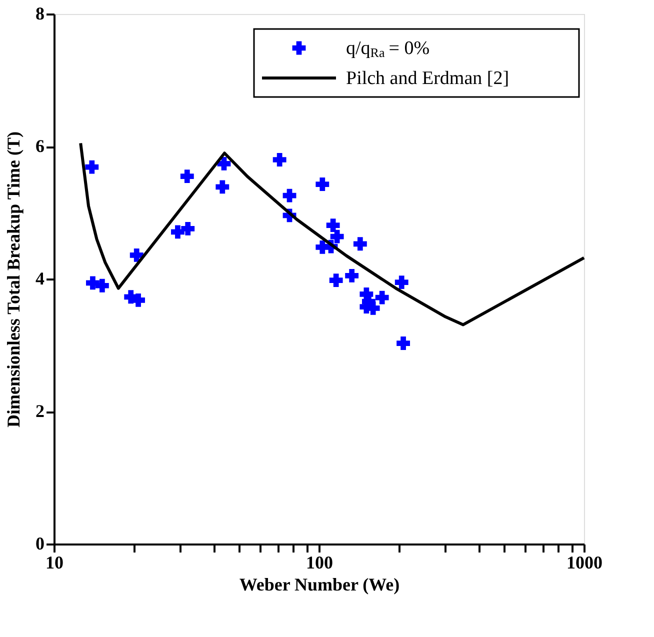  Describe the element at coordinates (55, 562) in the screenshot. I see `x-tick-label: 10` at that location.